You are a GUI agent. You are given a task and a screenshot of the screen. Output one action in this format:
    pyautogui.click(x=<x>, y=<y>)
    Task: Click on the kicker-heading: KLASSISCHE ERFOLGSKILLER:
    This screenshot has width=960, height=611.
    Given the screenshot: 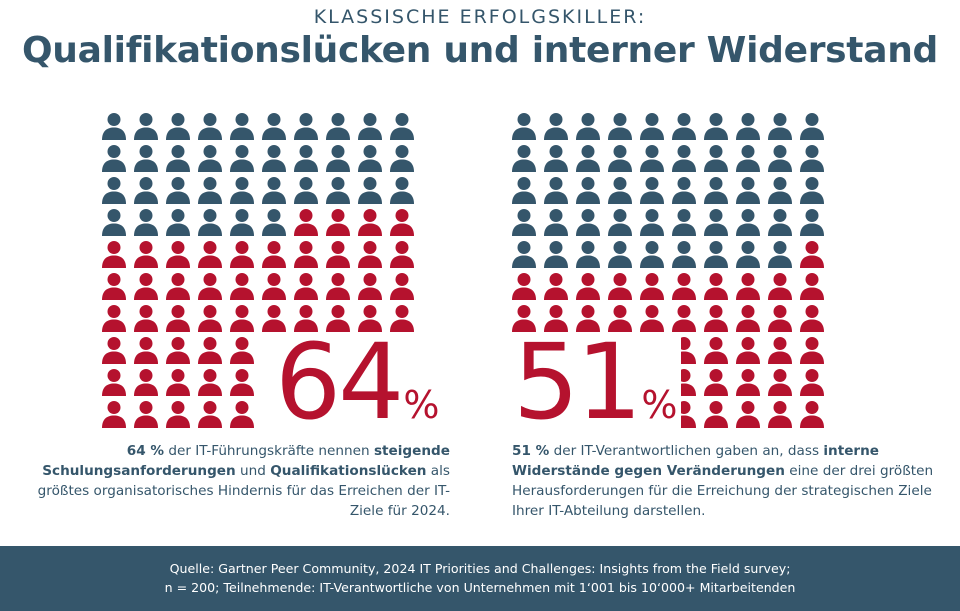 What is the action you would take?
    pyautogui.click(x=480, y=17)
    